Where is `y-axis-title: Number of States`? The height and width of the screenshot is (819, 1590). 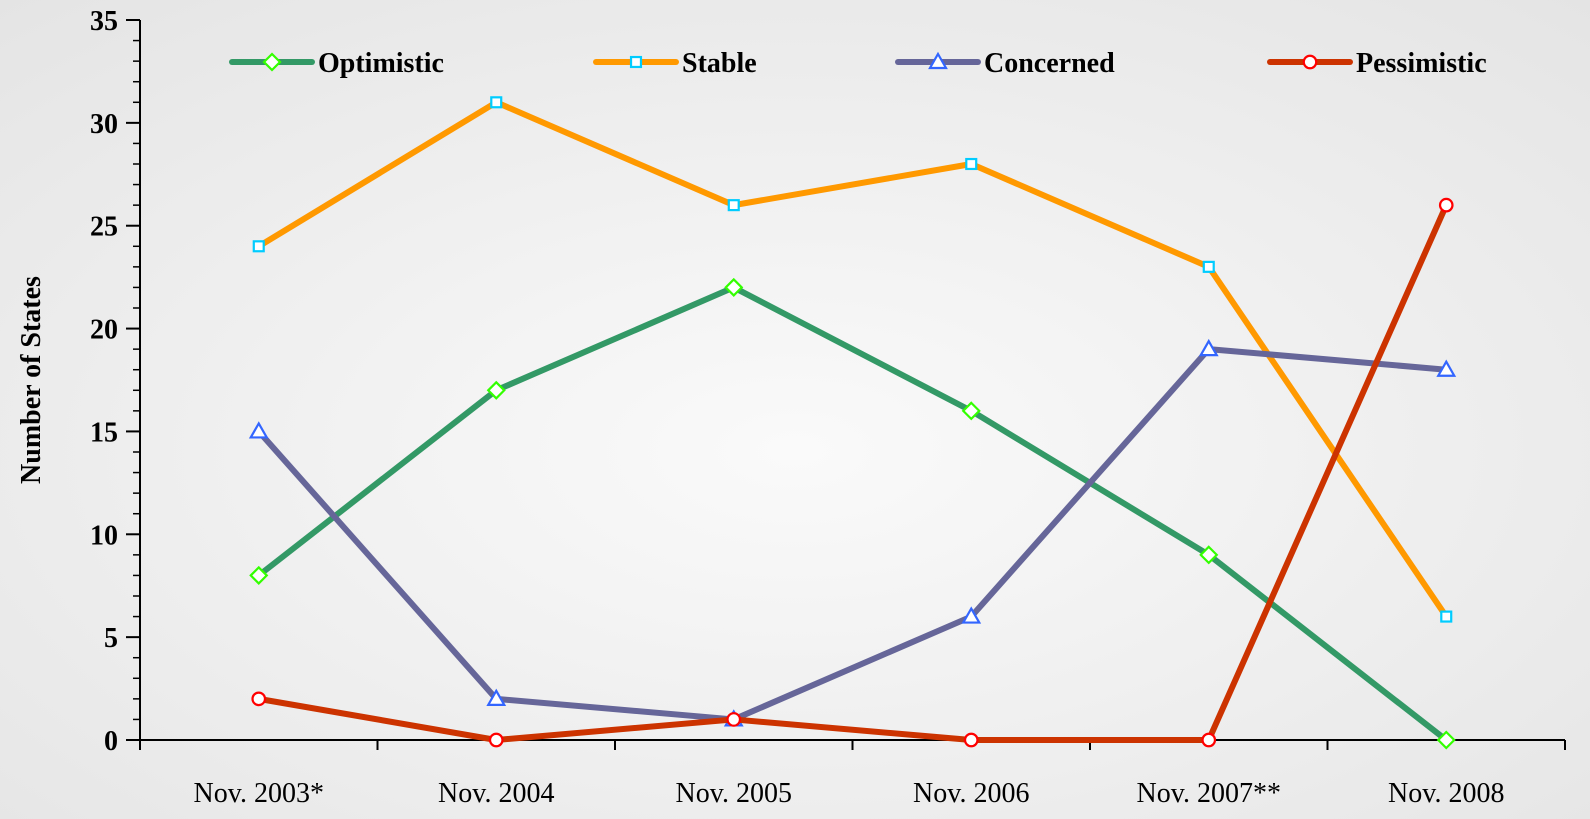 y-axis-title: Number of States is located at coordinates (31, 380).